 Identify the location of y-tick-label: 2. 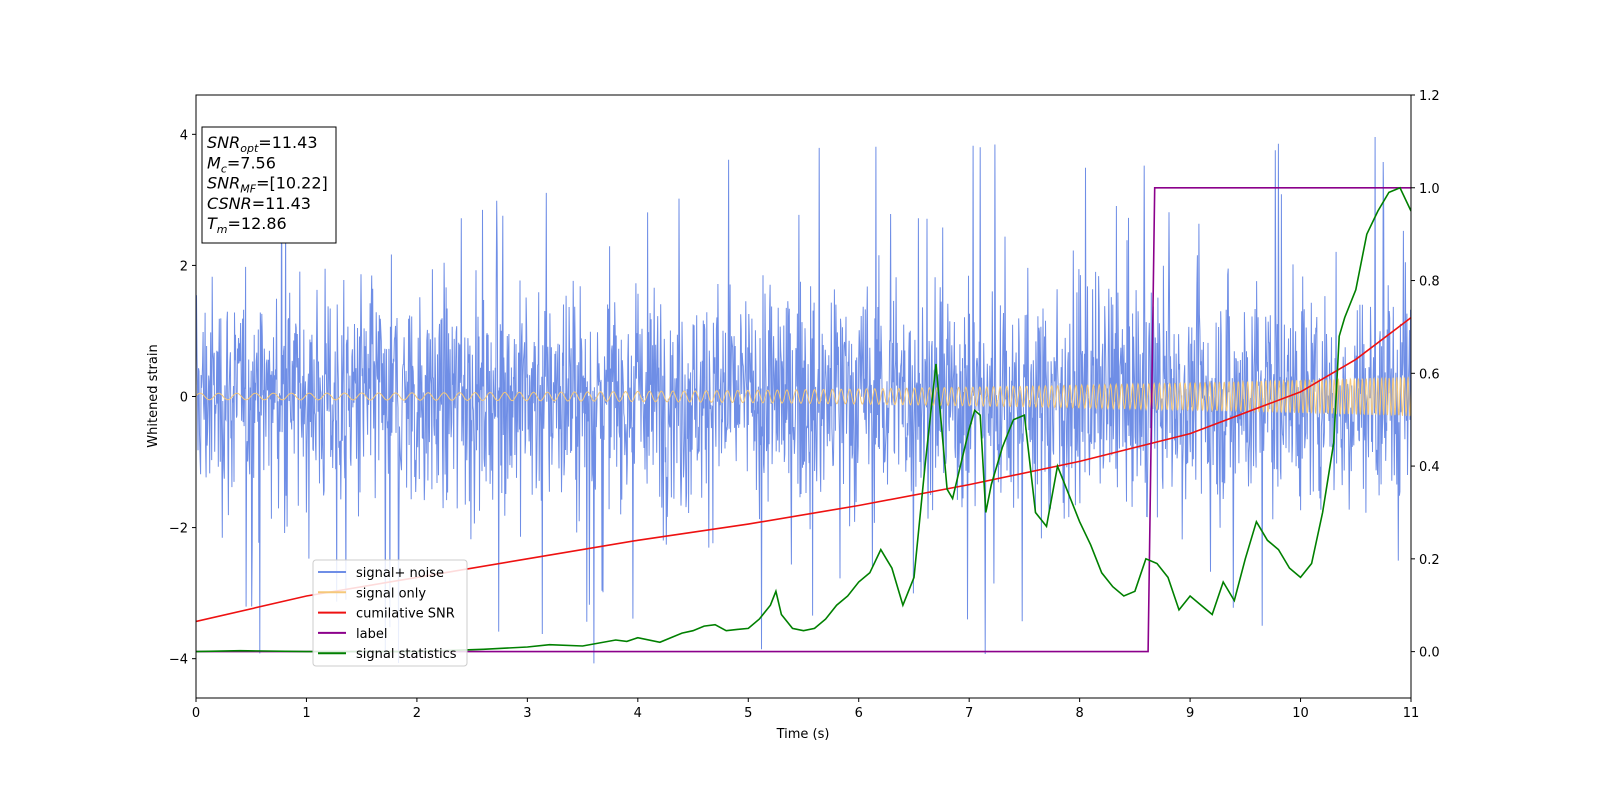
(184, 266).